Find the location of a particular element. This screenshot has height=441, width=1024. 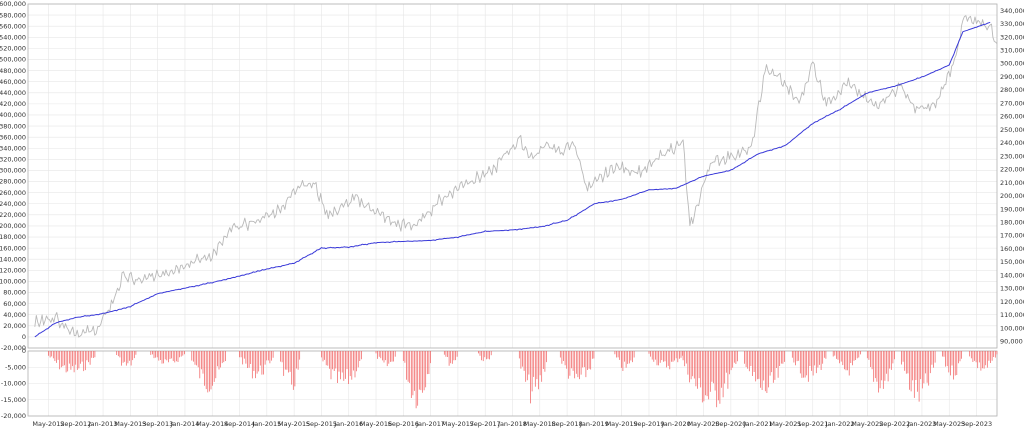

x-tick-label: Jan-2018 is located at coordinates (512, 424).